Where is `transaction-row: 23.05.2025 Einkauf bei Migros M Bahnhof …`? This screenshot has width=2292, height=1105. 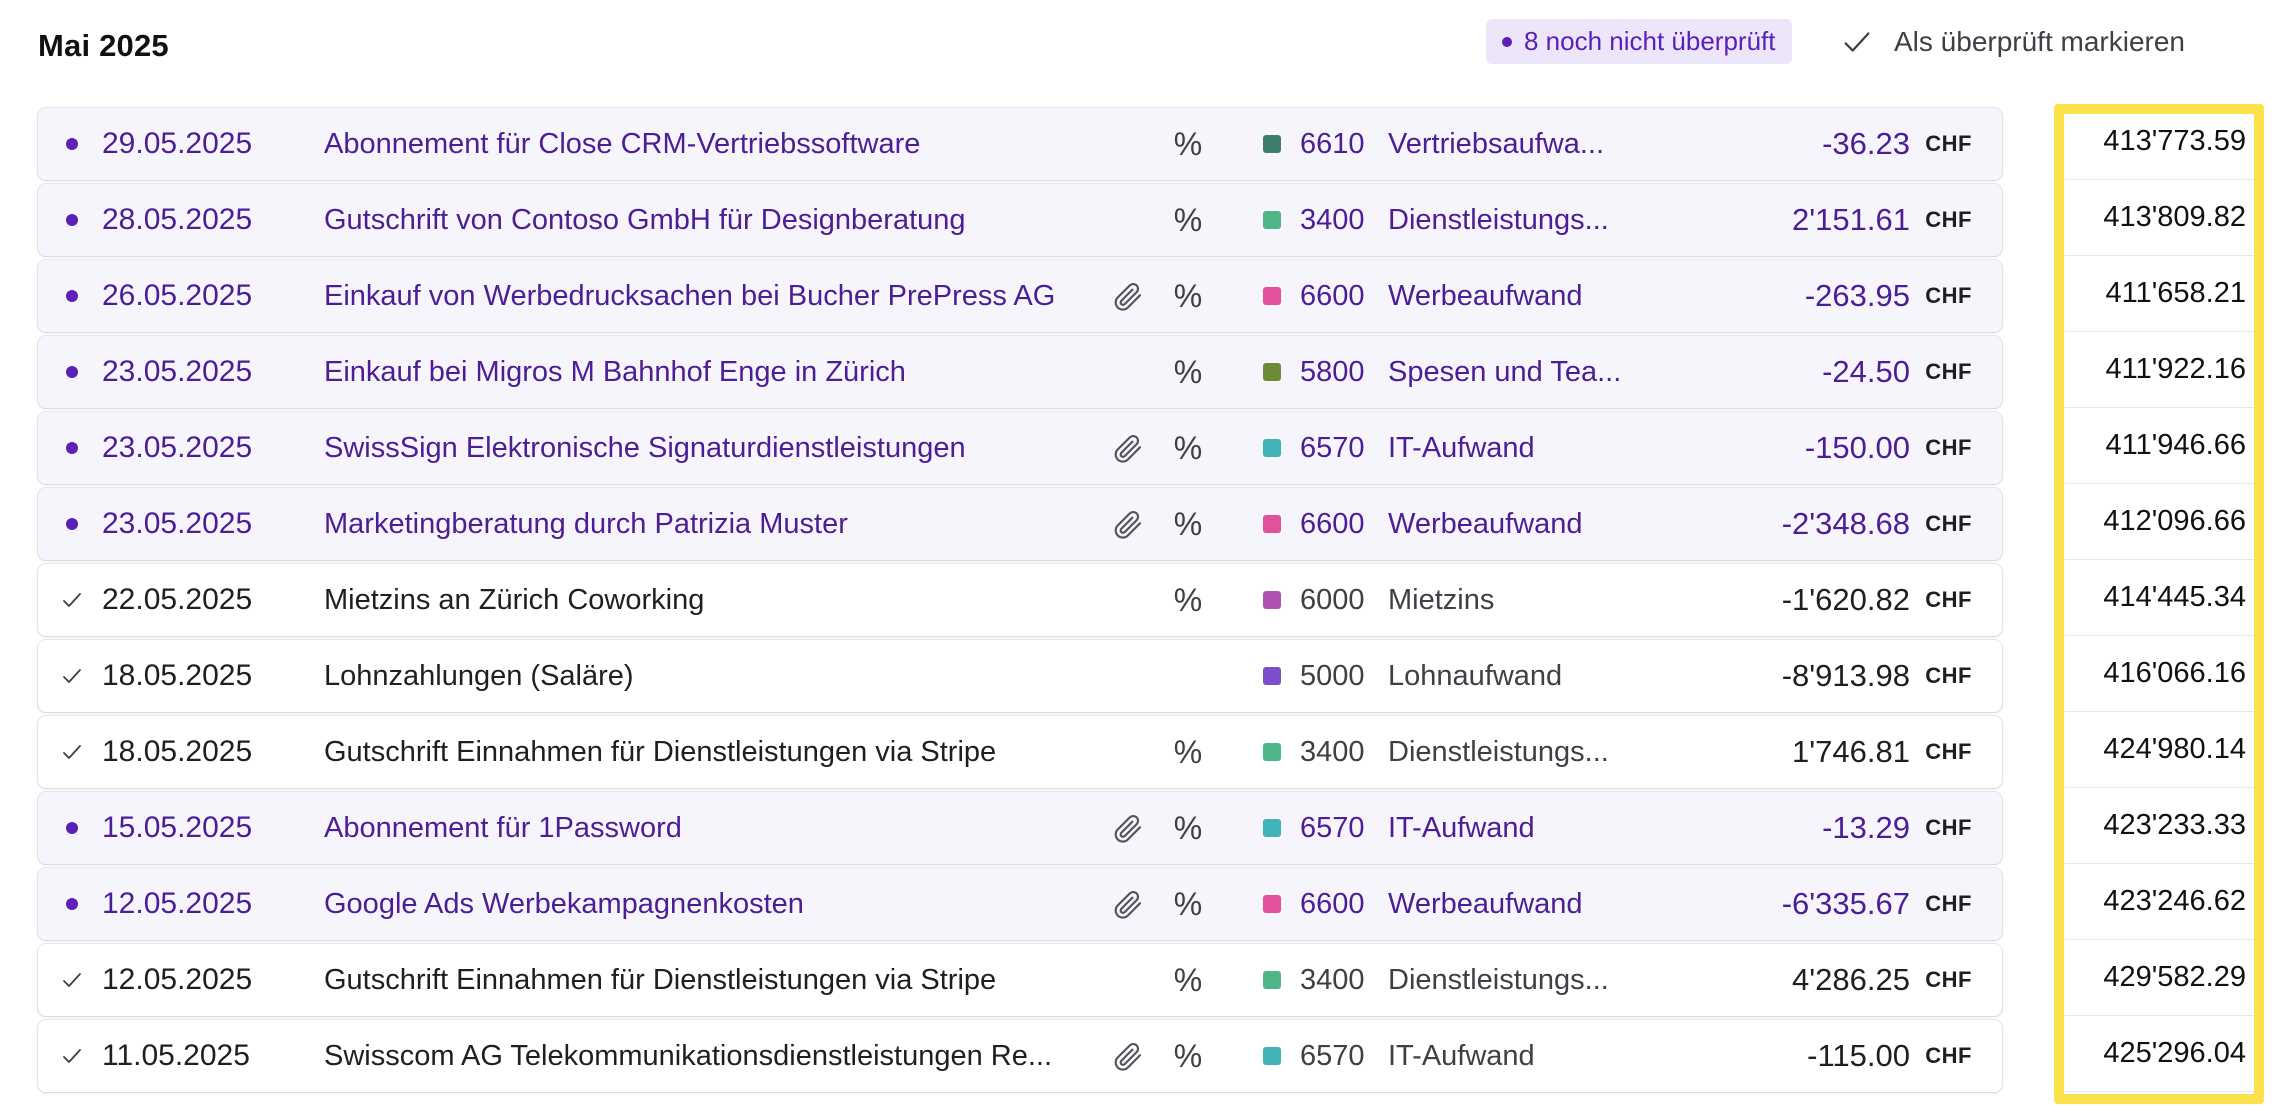 transaction-row: 23.05.2025 Einkauf bei Migros M Bahnhof … is located at coordinates (1020, 372).